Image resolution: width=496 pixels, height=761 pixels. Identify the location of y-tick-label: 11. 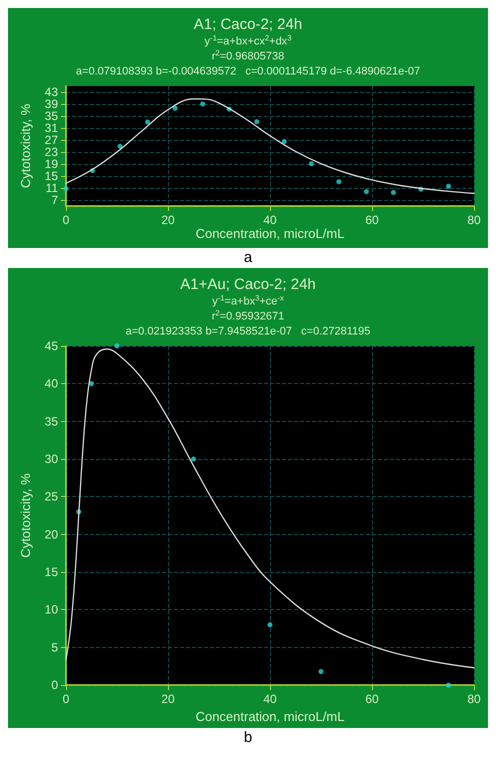
(52, 188).